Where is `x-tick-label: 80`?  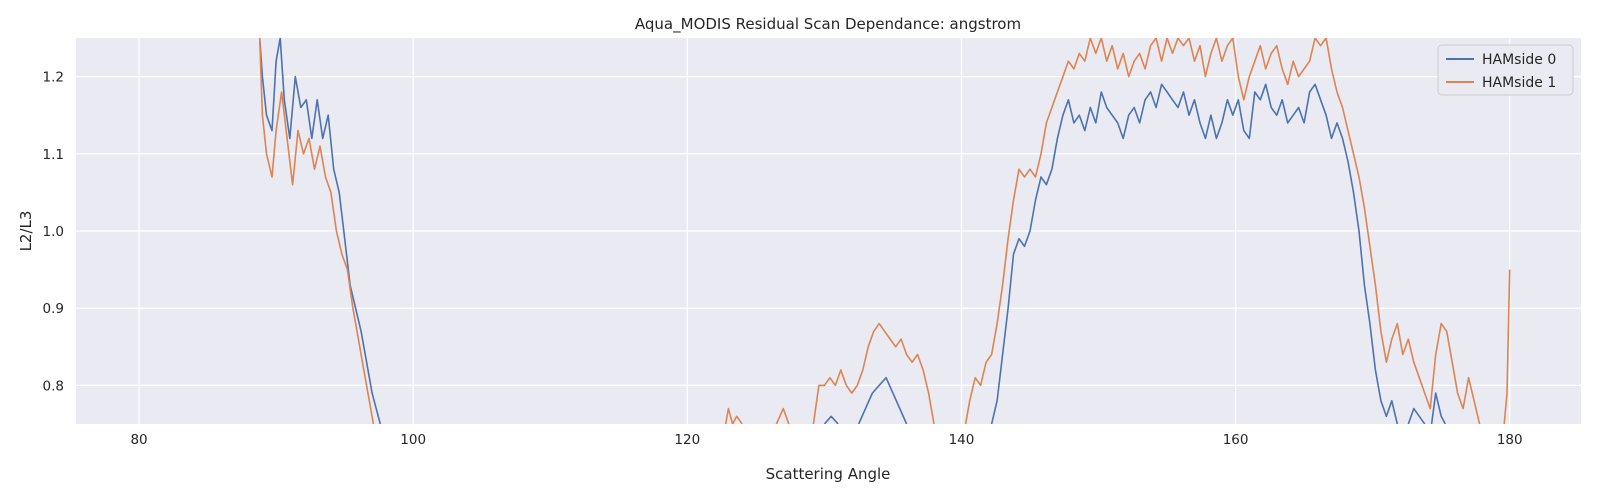
x-tick-label: 80 is located at coordinates (138, 440).